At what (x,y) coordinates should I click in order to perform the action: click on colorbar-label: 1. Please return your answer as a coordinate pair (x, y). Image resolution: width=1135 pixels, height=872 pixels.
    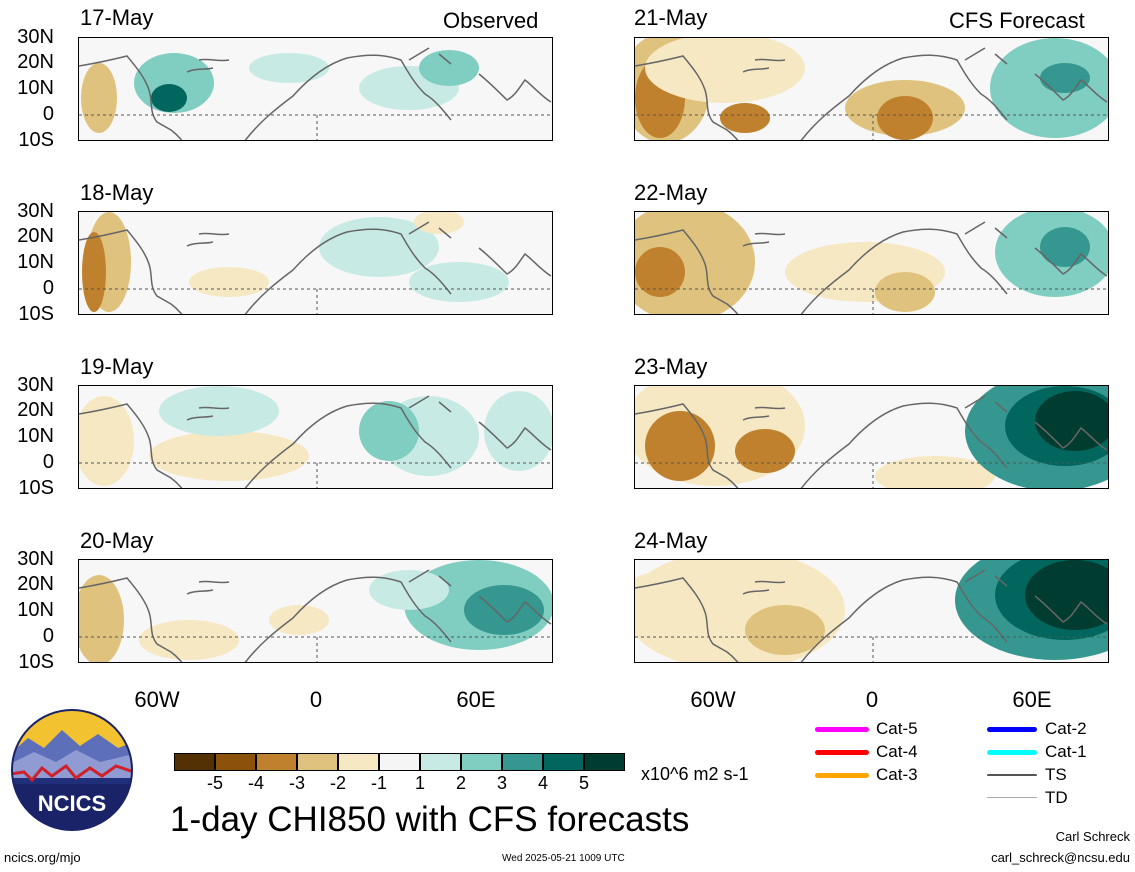
    Looking at the image, I should click on (420, 783).